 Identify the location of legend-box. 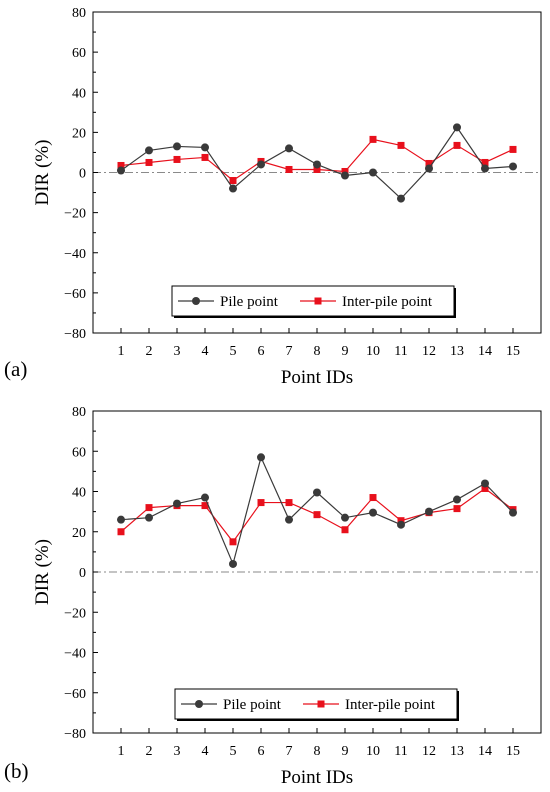
(316, 704).